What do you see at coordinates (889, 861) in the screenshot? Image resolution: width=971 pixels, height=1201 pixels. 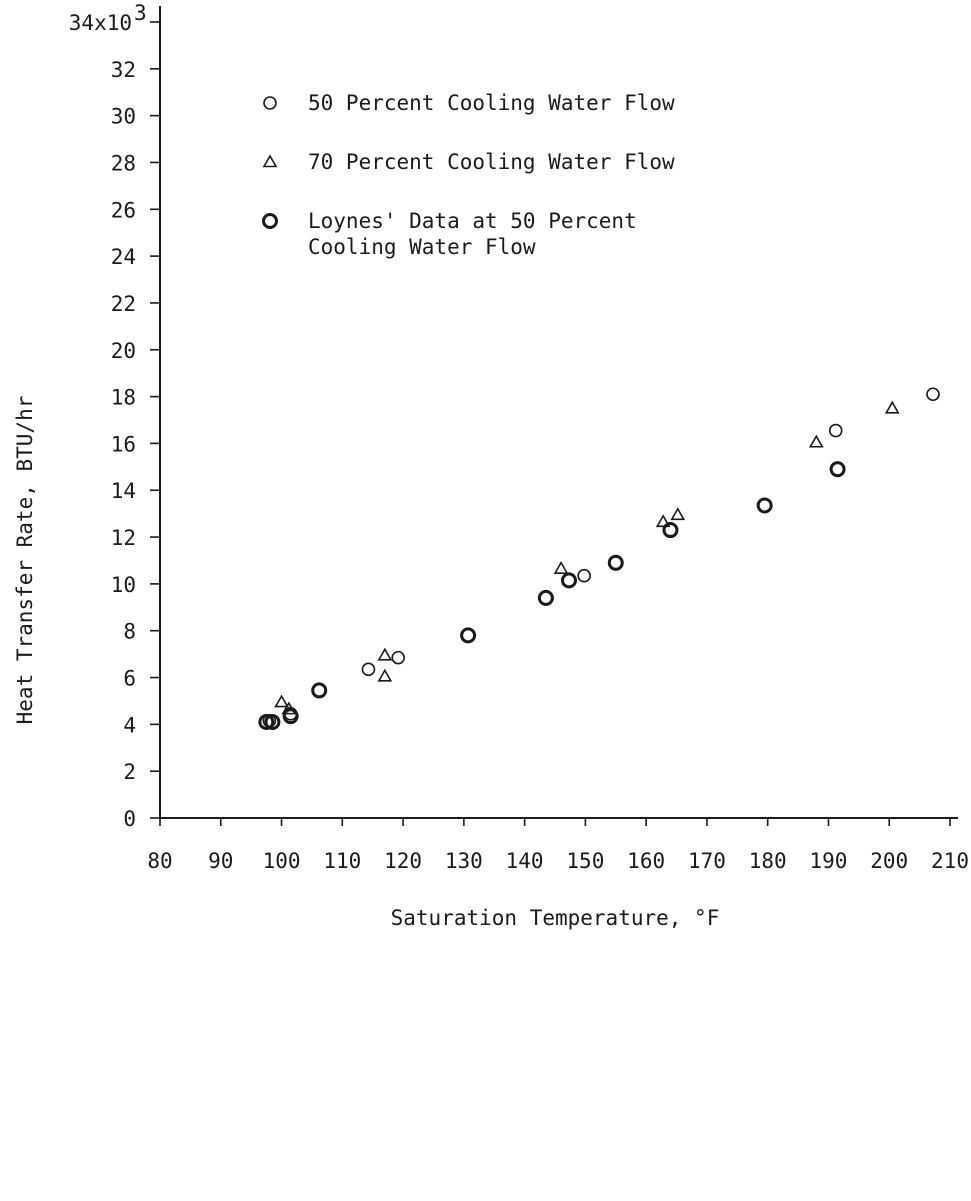 I see `x-tick-label: 200` at bounding box center [889, 861].